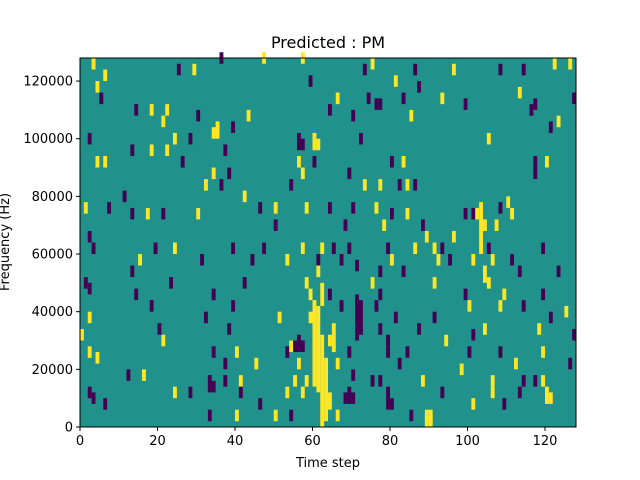 Image resolution: width=640 pixels, height=480 pixels. What do you see at coordinates (52, 370) in the screenshot?
I see `y-tick-label: 20000` at bounding box center [52, 370].